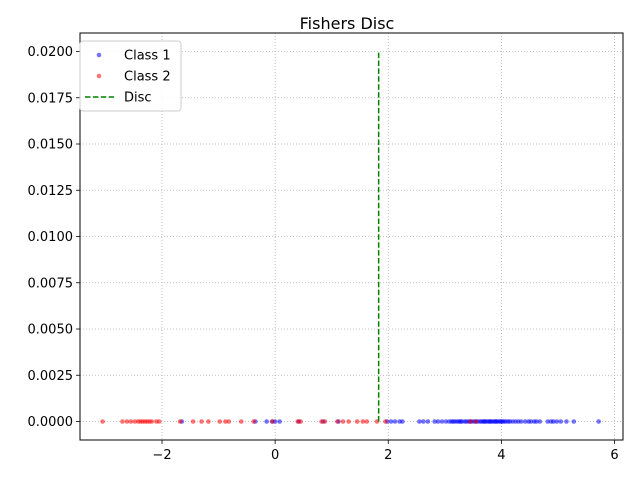 This screenshot has height=480, width=640. What do you see at coordinates (51, 145) in the screenshot?
I see `y-tick-label: 0.0150` at bounding box center [51, 145].